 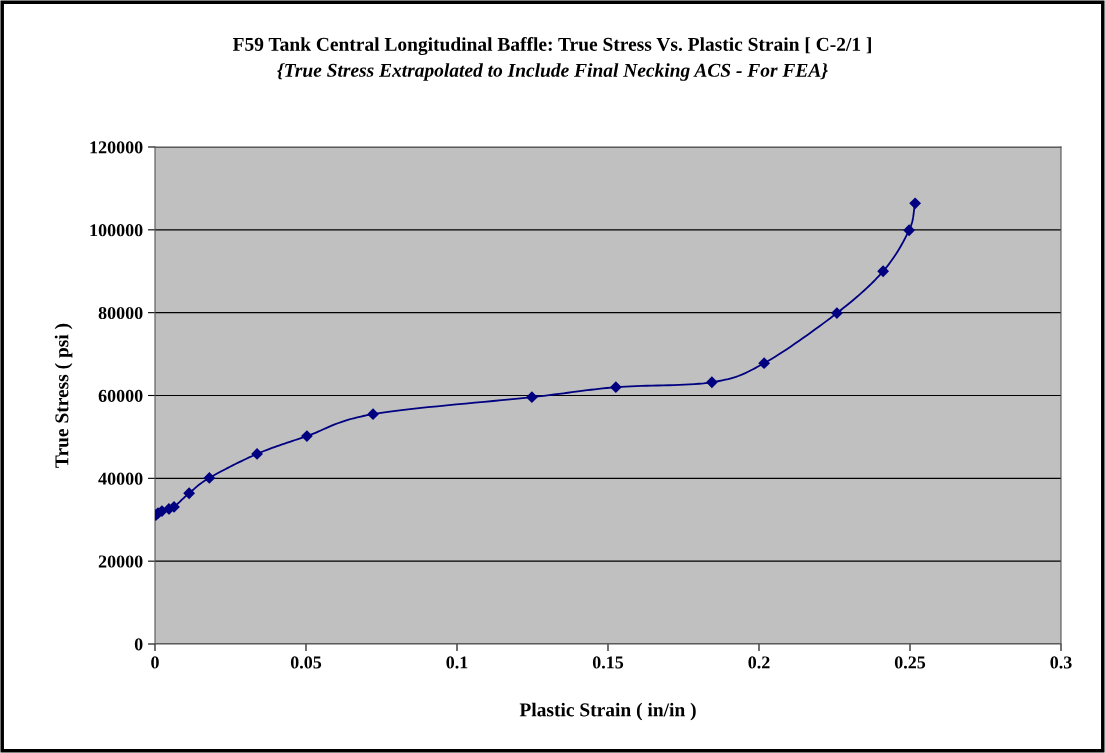 I want to click on x-tick-label: 0.25, so click(x=910, y=662).